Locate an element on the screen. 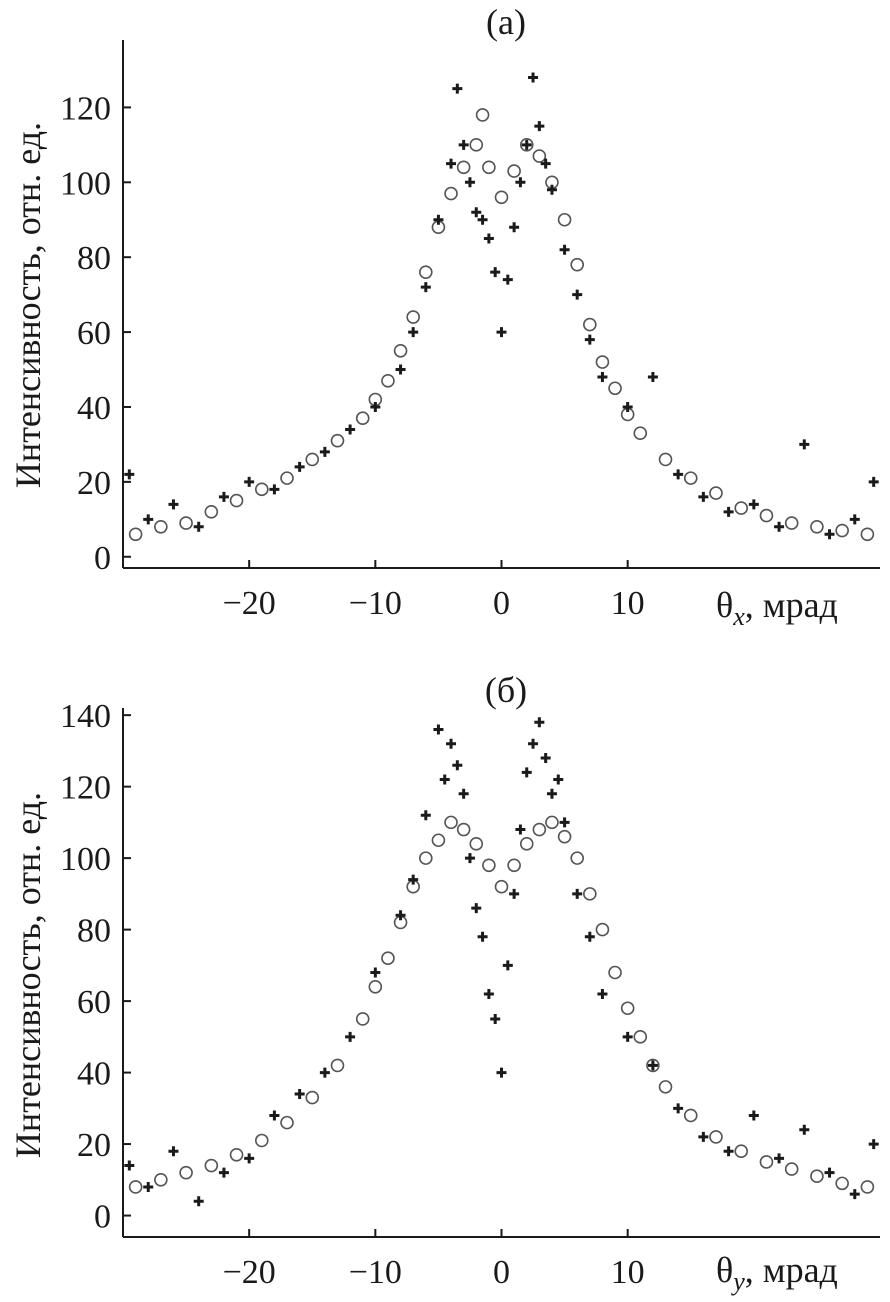 The height and width of the screenshot is (1302, 890). panel-a-x-axis-unit: , мрад is located at coordinates (791, 605).